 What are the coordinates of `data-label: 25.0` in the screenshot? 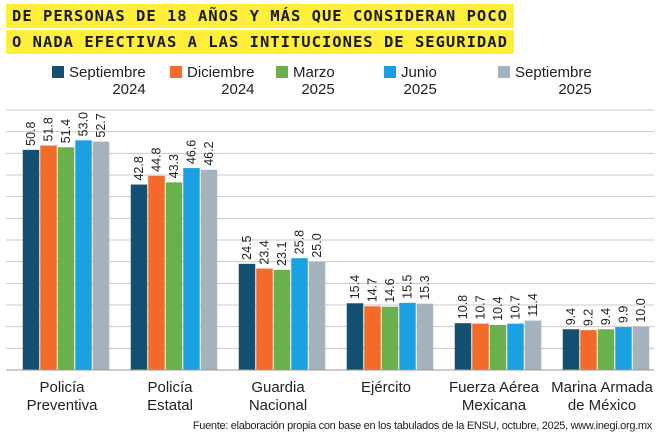 It's located at (317, 245).